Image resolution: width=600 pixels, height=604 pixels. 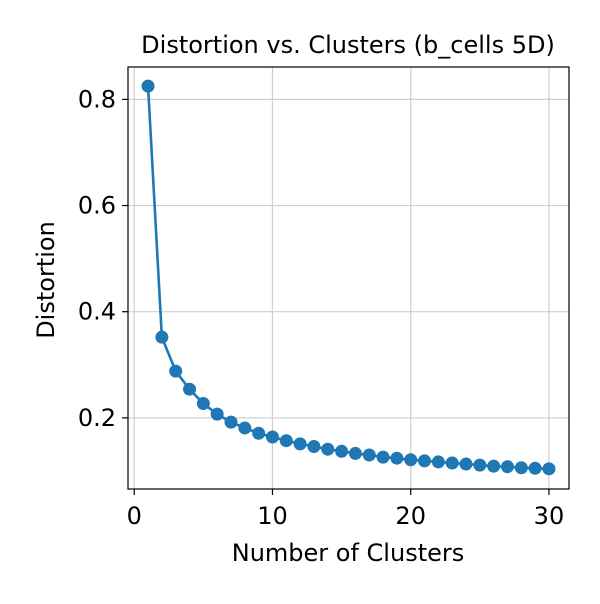 I want to click on x-axis-label: Number of Clusters, so click(x=348, y=553).